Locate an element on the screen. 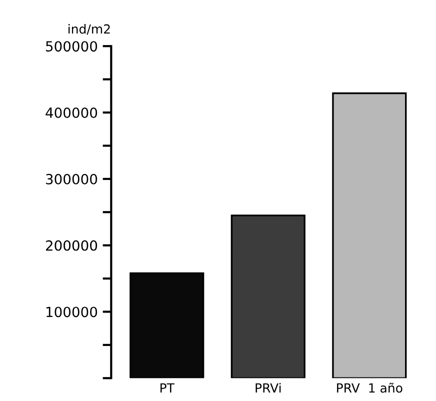 The image size is (436, 401). x-tick-label: PT is located at coordinates (167, 387).